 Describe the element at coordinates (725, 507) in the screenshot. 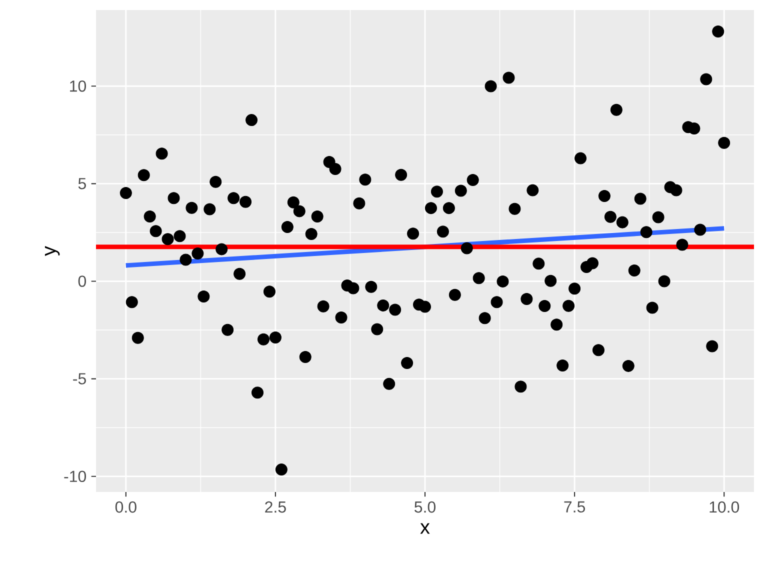

I see `x-tick-label: 10.0` at that location.